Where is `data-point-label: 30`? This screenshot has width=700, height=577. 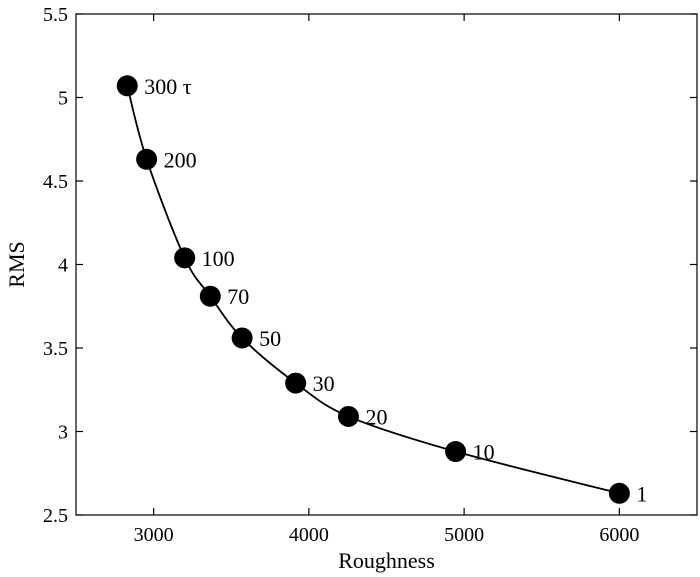 data-point-label: 30 is located at coordinates (324, 383).